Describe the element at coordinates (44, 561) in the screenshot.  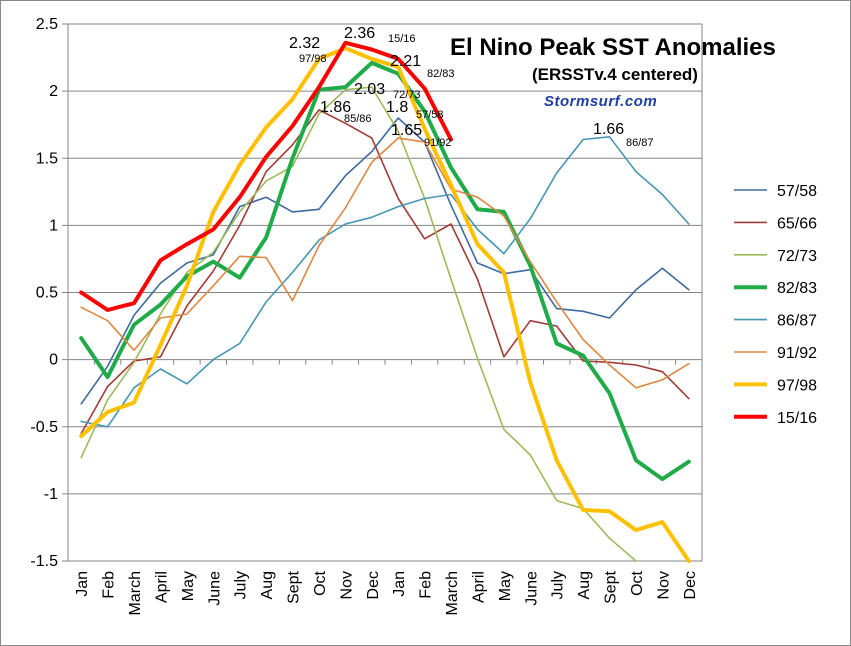
I see `y-tick-label: -1.5` at that location.